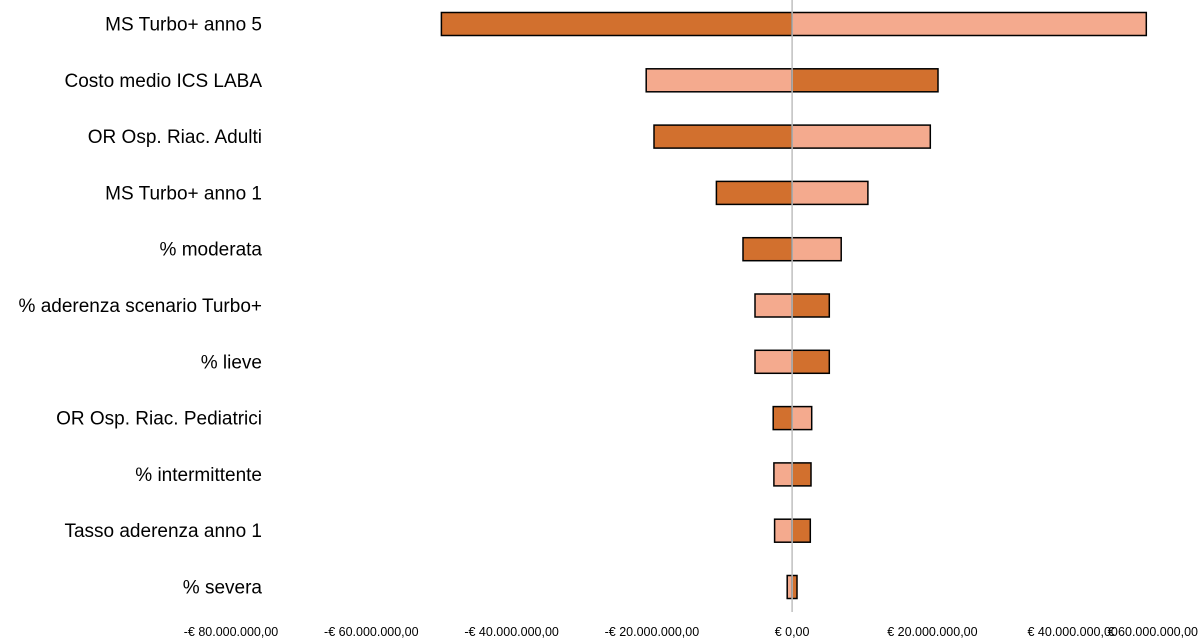  I want to click on x-tick-label: -€ 60.000.000,00, so click(371, 632).